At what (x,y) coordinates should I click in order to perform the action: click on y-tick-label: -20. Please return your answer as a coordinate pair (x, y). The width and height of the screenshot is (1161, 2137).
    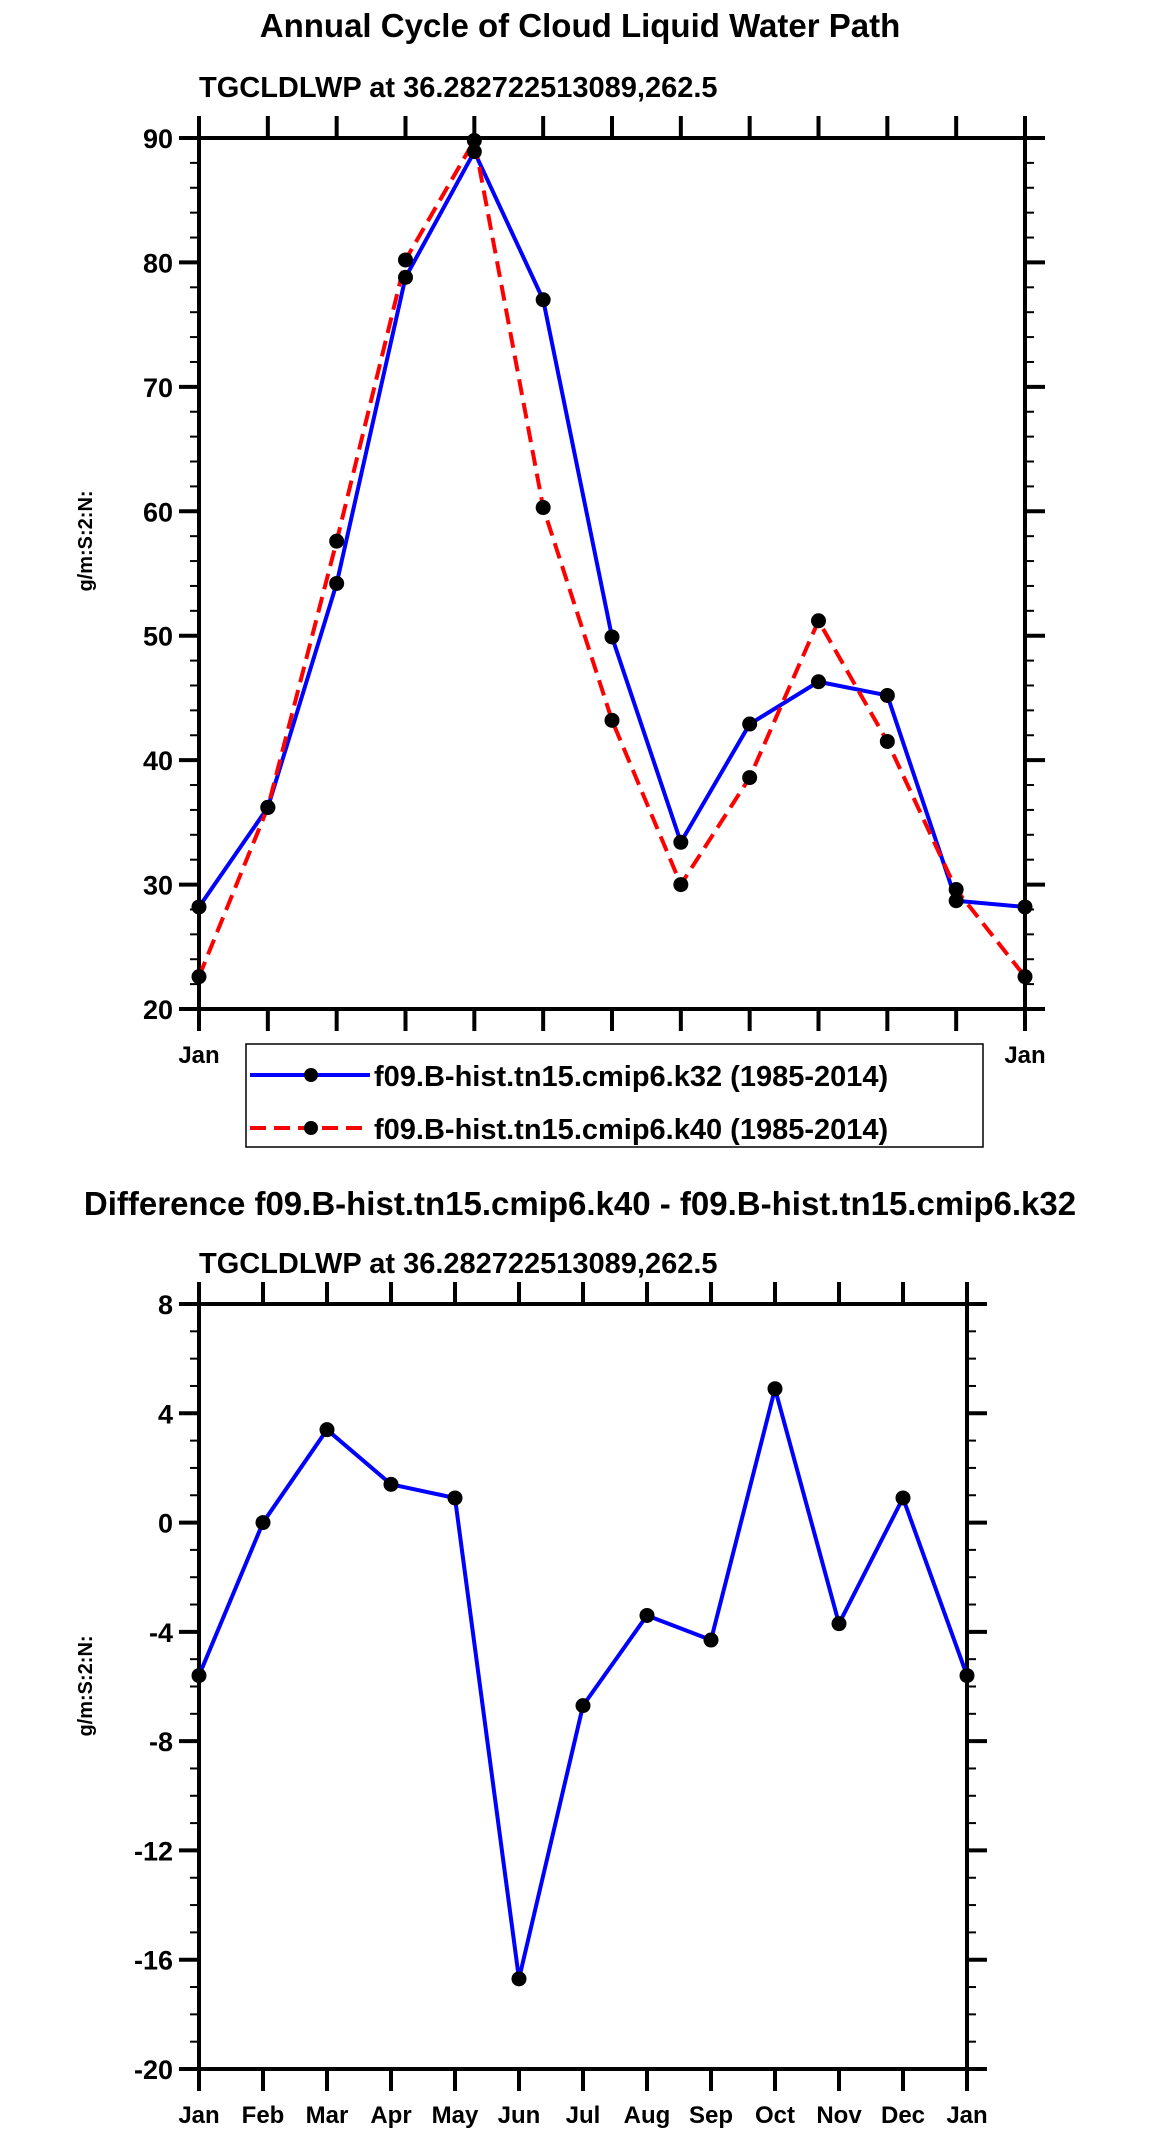
    Looking at the image, I should click on (153, 2070).